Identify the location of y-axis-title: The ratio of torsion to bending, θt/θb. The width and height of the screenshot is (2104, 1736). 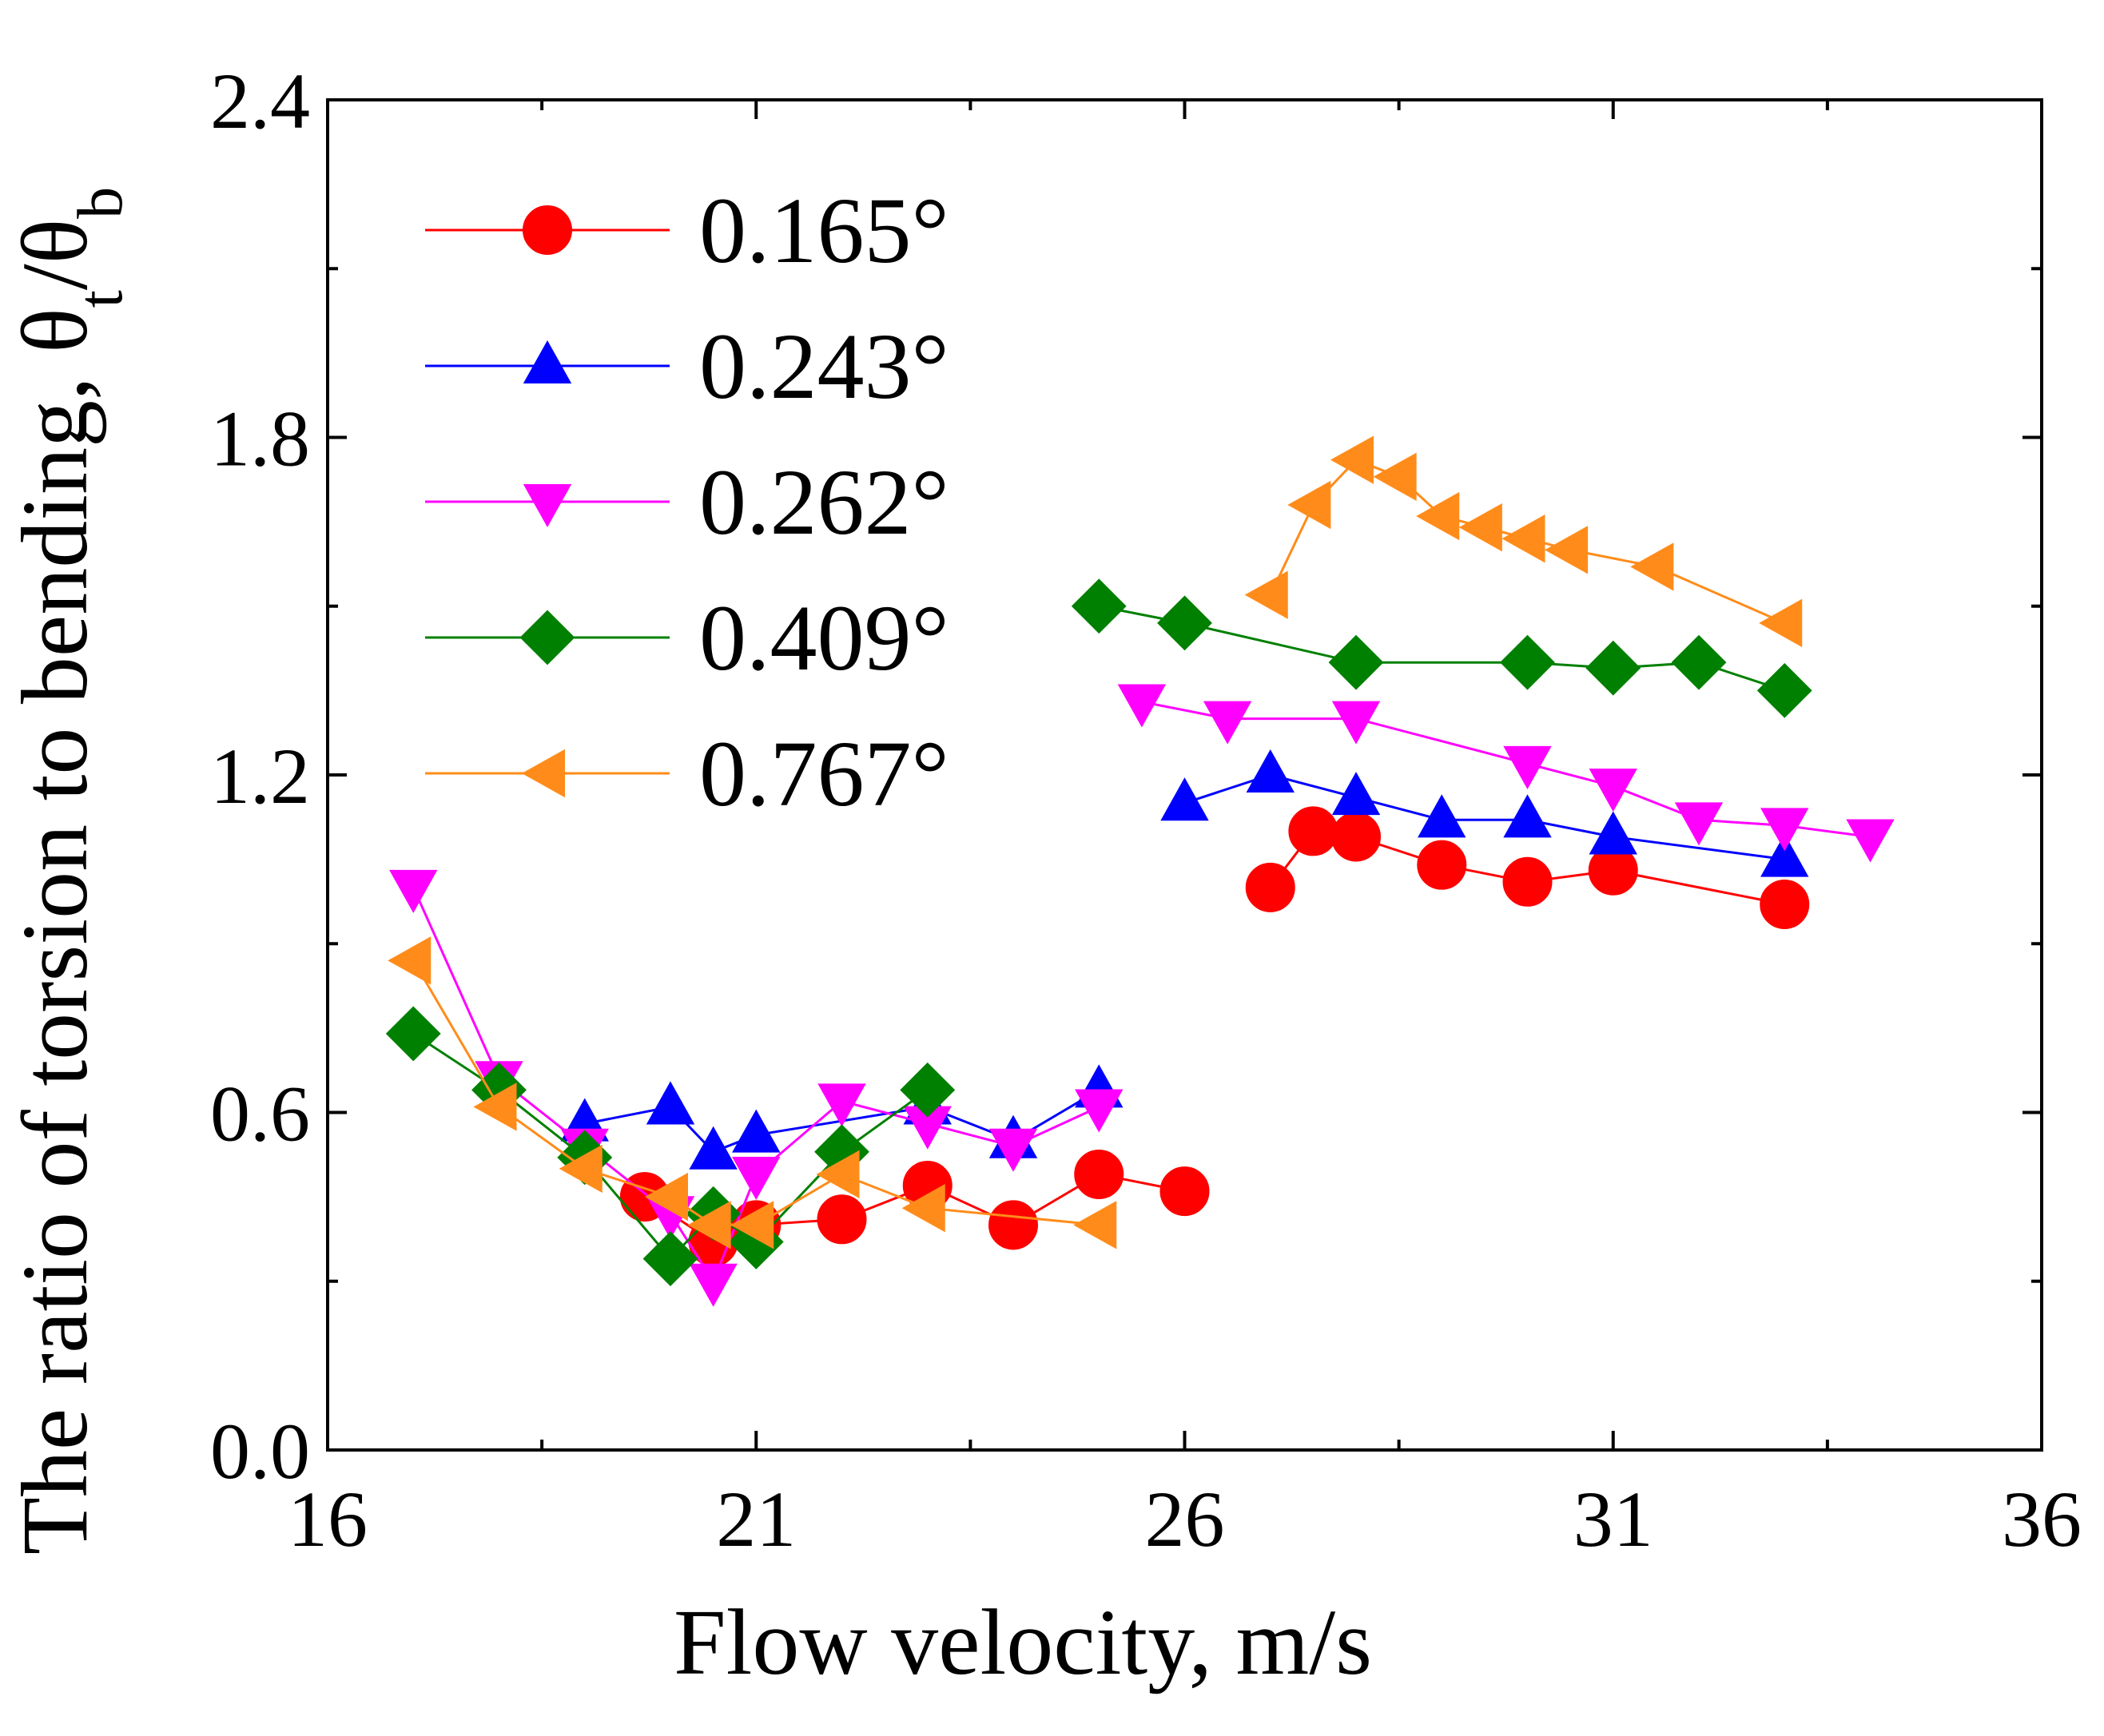
(69, 871).